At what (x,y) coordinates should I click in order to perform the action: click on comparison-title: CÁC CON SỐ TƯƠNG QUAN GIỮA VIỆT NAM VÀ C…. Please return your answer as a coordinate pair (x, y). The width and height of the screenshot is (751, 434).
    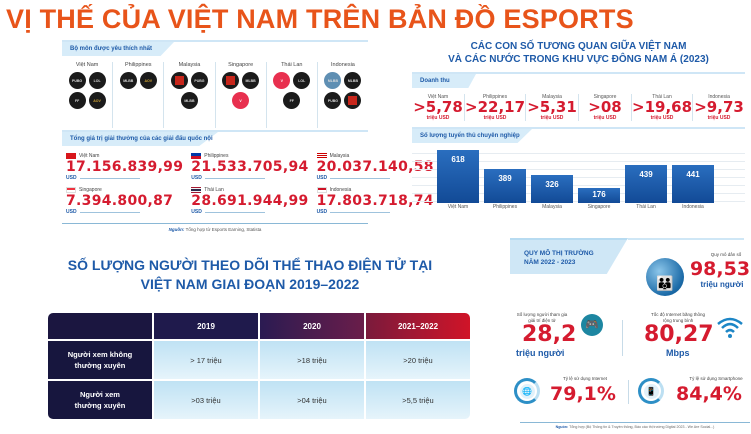
    Looking at the image, I should click on (578, 53).